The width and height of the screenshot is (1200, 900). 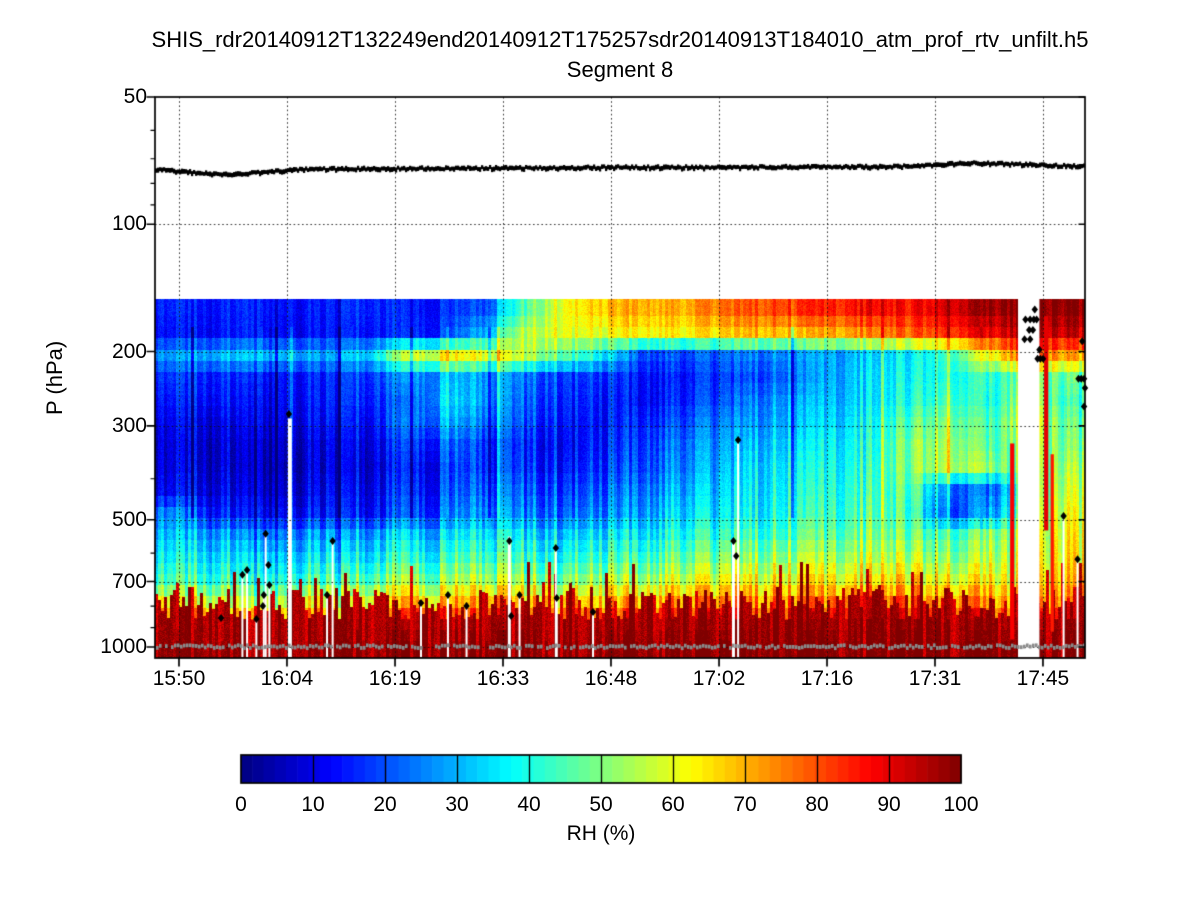 I want to click on y-axis-label: P (hPa), so click(x=54, y=377).